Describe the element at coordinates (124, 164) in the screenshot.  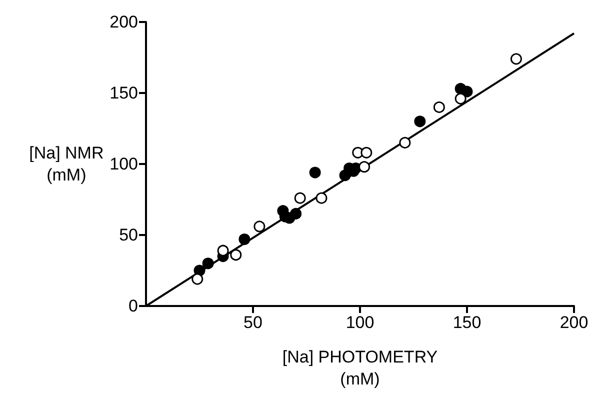
I see `y-tick-label: 100` at that location.